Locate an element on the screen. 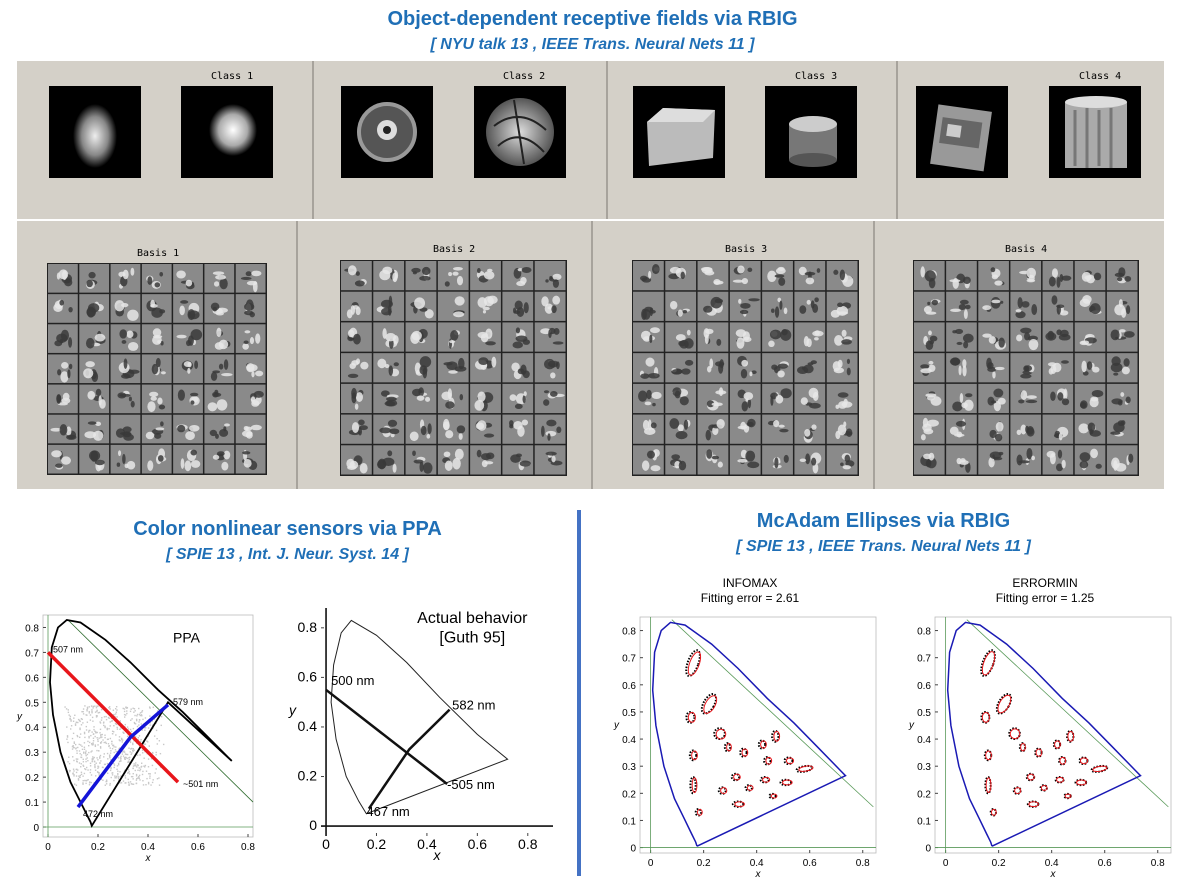 This screenshot has height=893, width=1185. object-image-class2-a is located at coordinates (387, 132).